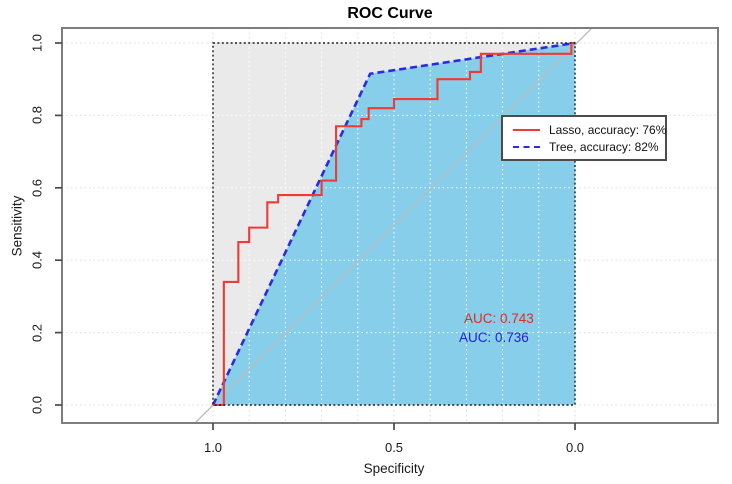 The width and height of the screenshot is (732, 484). I want to click on legend-label-tree: Tree, accuracy: 82%, so click(604, 146).